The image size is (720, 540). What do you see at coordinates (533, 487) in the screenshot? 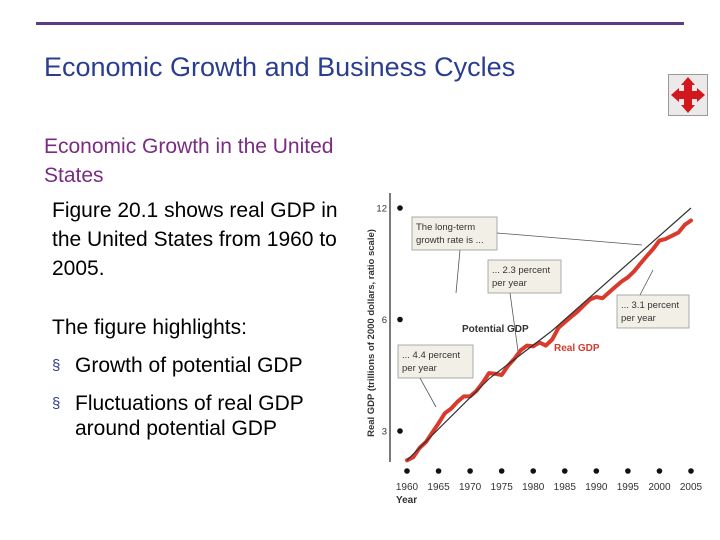
I see `x-tick-label: 1980` at bounding box center [533, 487].